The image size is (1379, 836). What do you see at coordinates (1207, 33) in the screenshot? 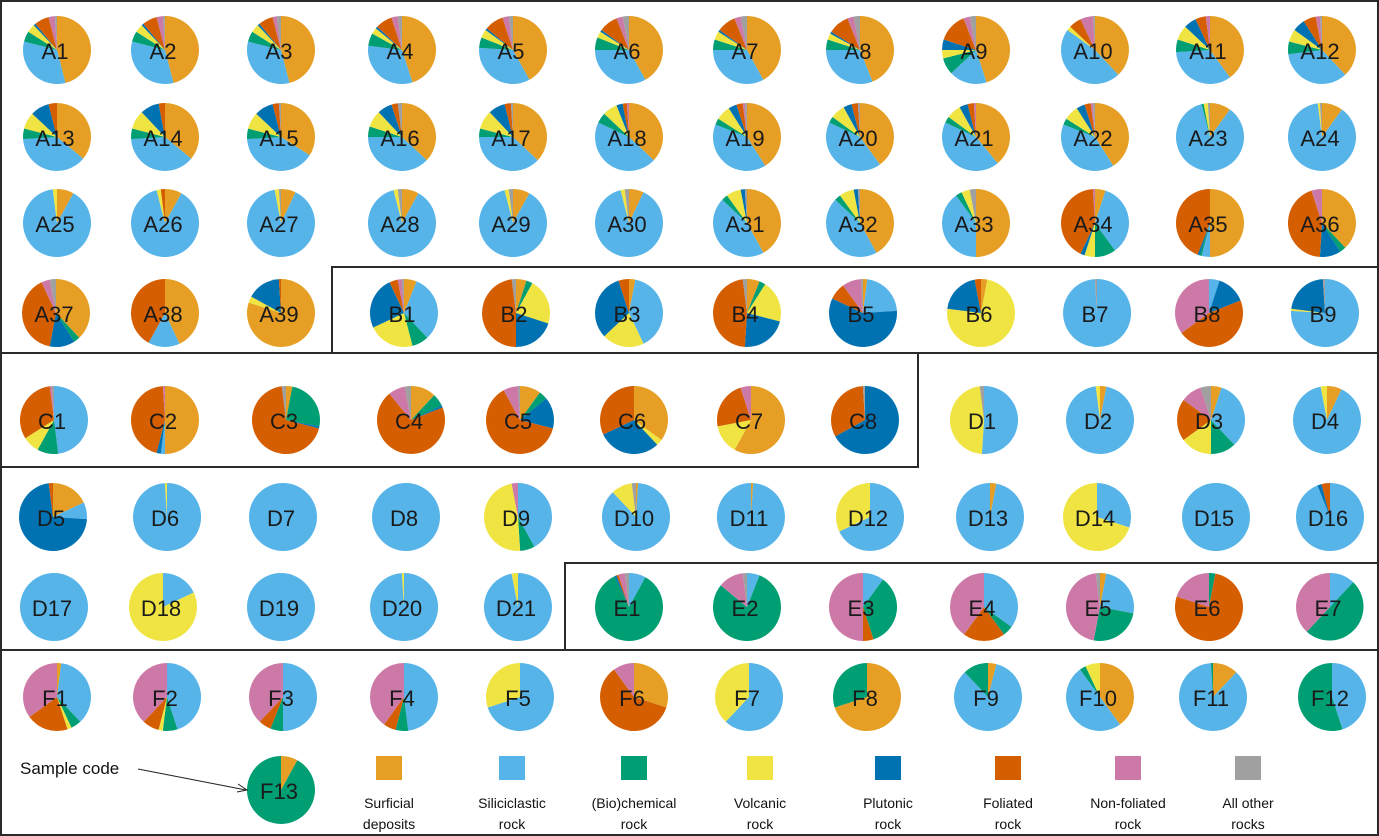
I see `pie-slice-a11-non-foliated-rock` at bounding box center [1207, 33].